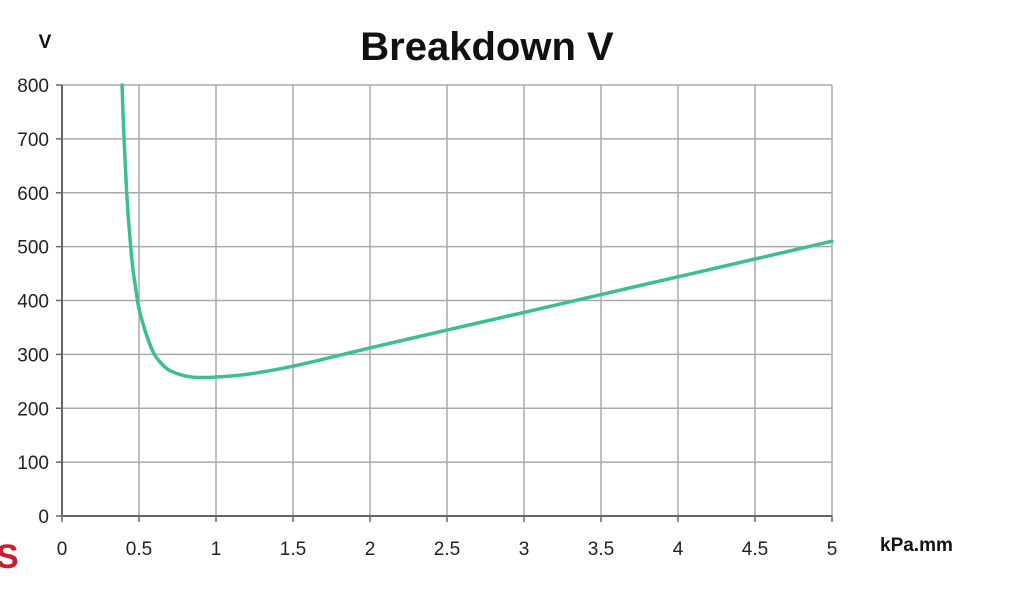  Describe the element at coordinates (33, 409) in the screenshot. I see `y-tick-label: 200` at that location.